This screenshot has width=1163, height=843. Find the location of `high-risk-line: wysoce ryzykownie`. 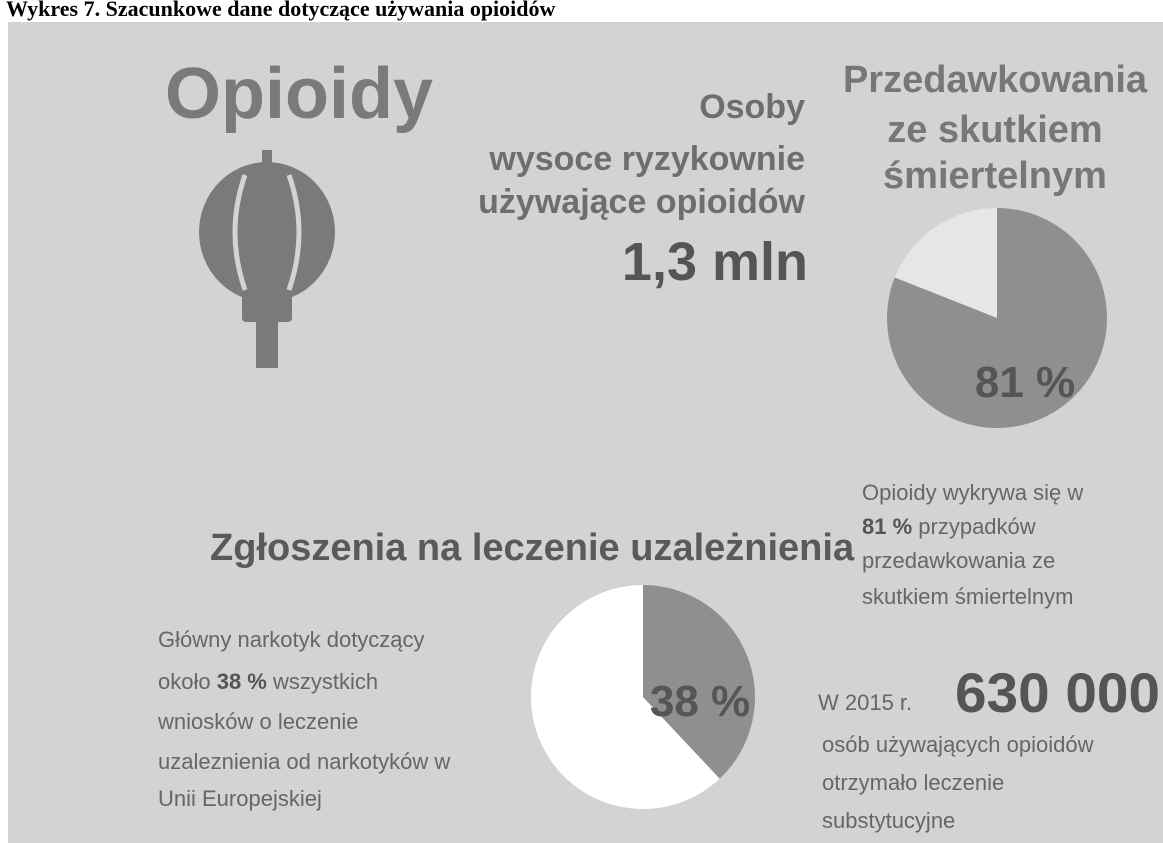

high-risk-line: wysoce ryzykownie is located at coordinates (646, 159).